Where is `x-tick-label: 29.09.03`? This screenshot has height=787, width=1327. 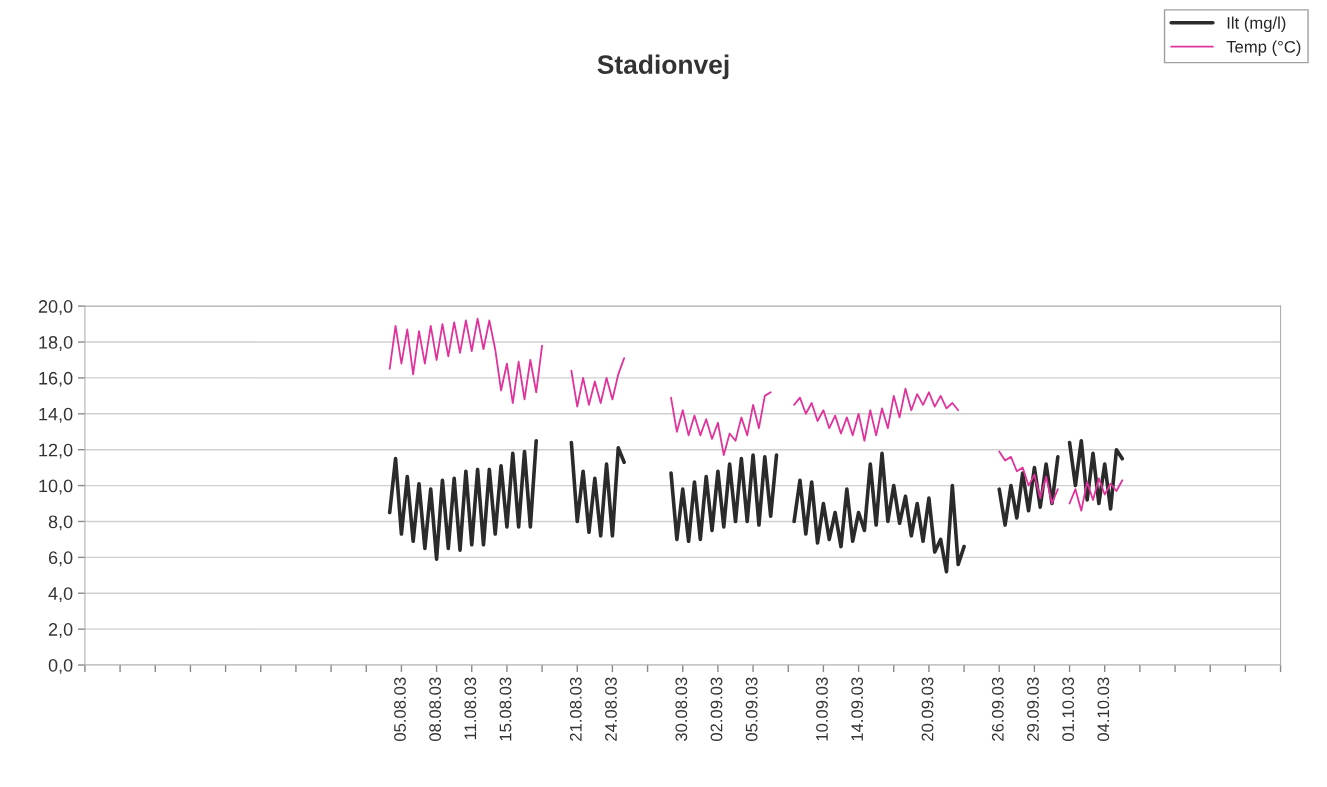
x-tick-label: 29.09.03 is located at coordinates (1033, 709).